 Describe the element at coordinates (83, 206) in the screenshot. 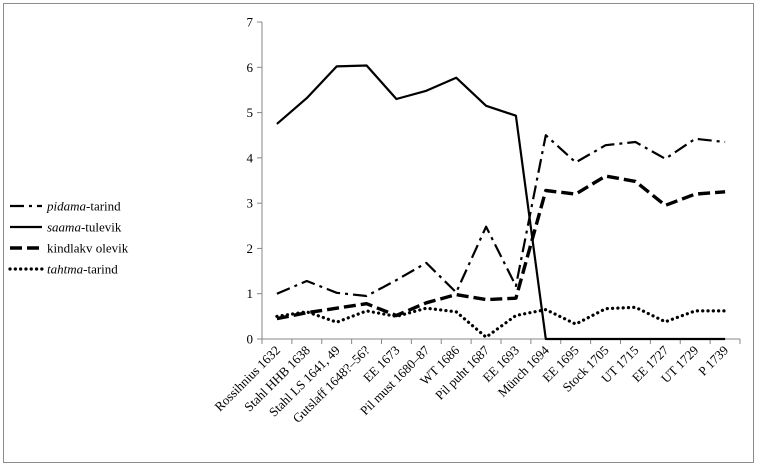

I see `legend-label: pidama-tarind` at that location.